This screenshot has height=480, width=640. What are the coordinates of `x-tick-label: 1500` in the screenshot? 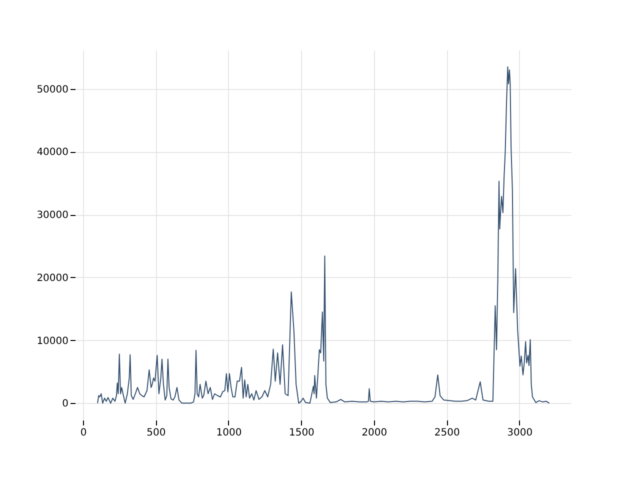 It's located at (301, 433).